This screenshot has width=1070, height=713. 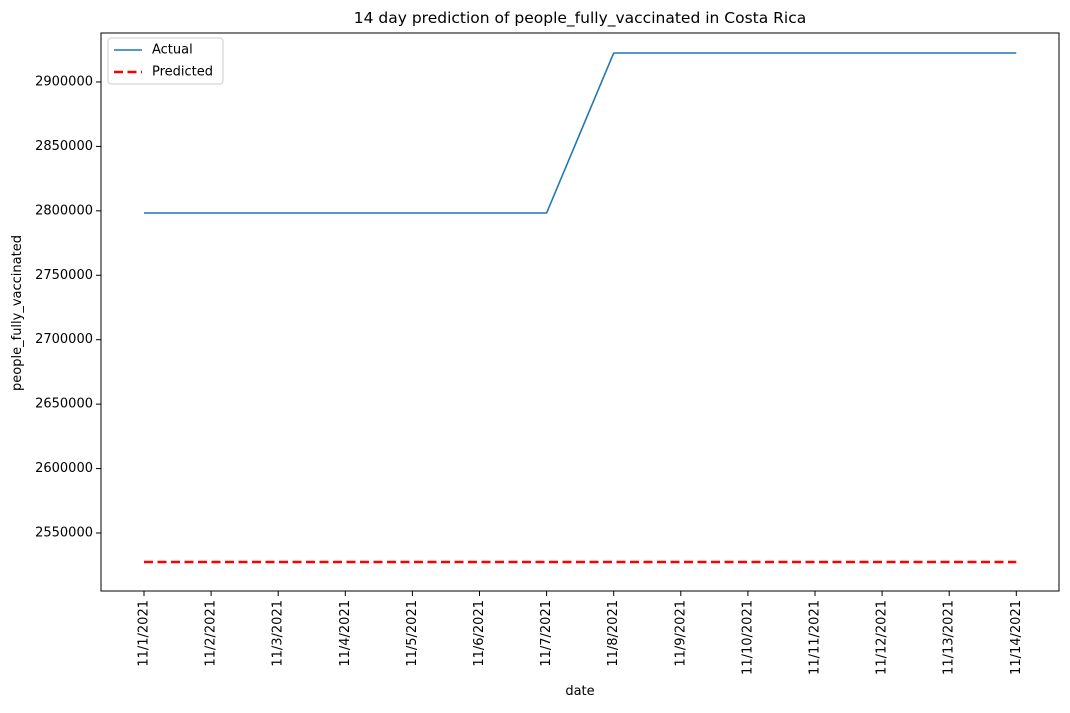 I want to click on x-tick-label: 11/13/2021, so click(x=949, y=637).